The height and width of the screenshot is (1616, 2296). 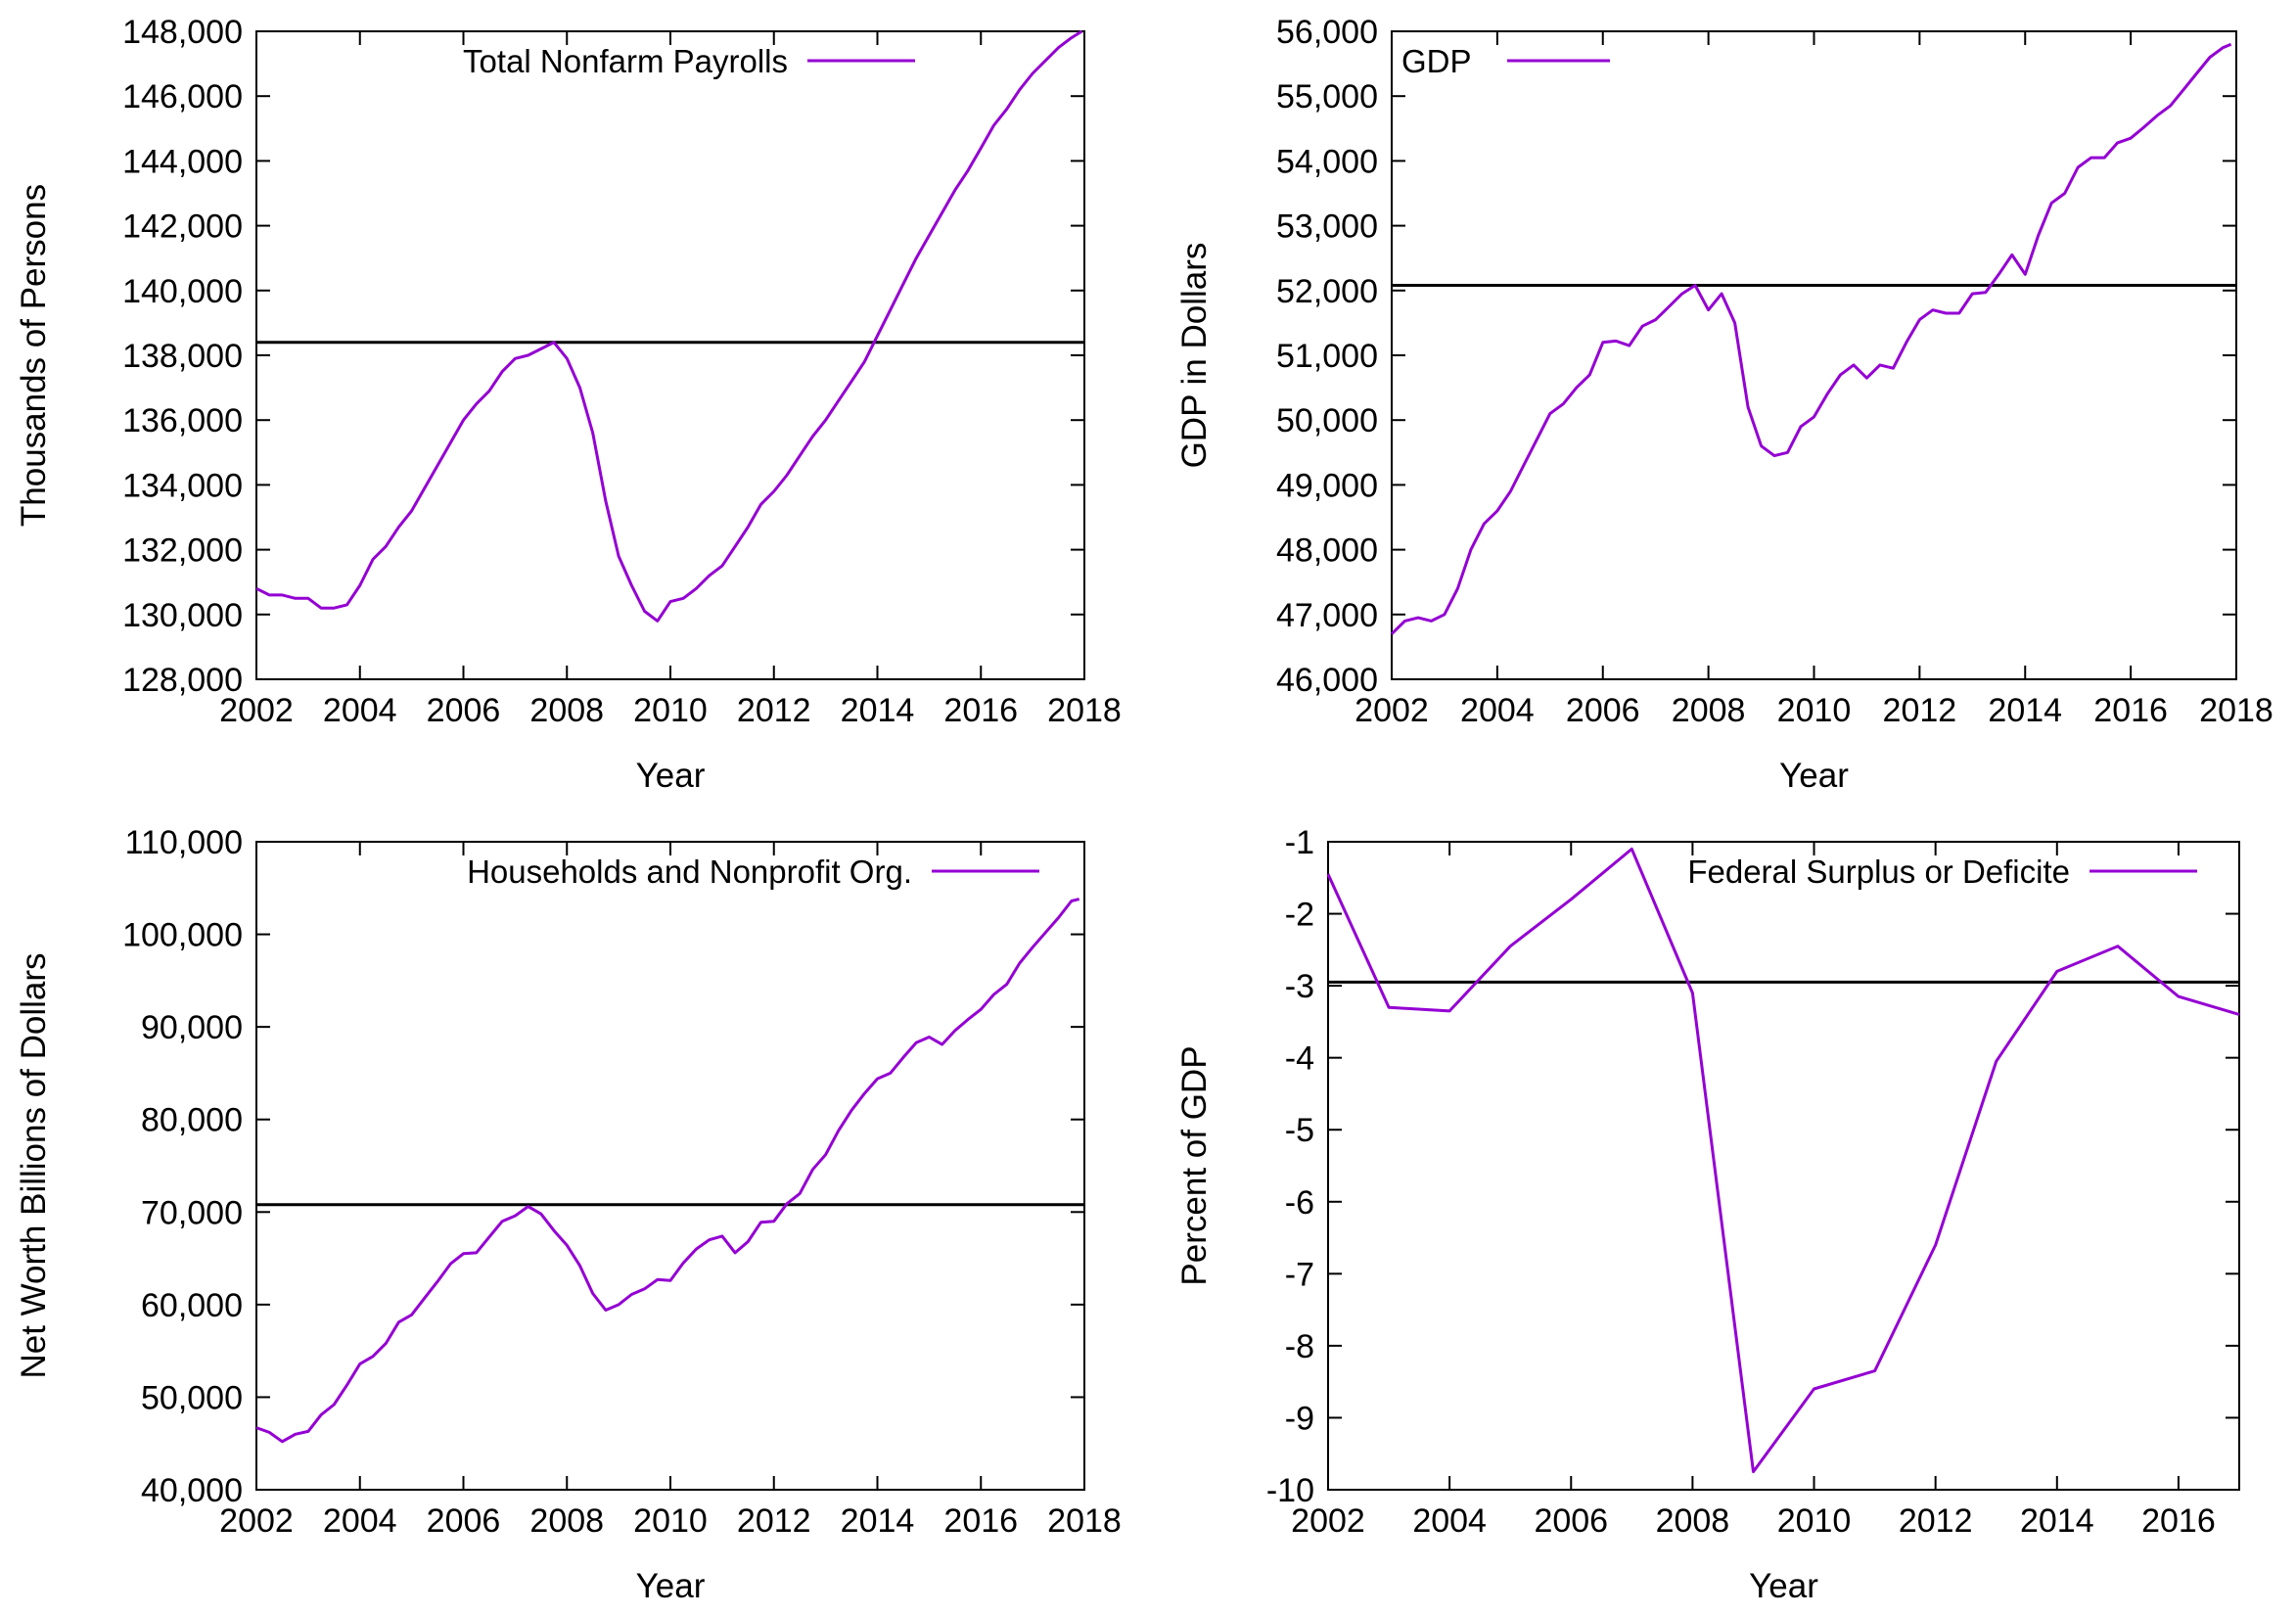 I want to click on y-tick-label: -8, so click(x=1299, y=1346).